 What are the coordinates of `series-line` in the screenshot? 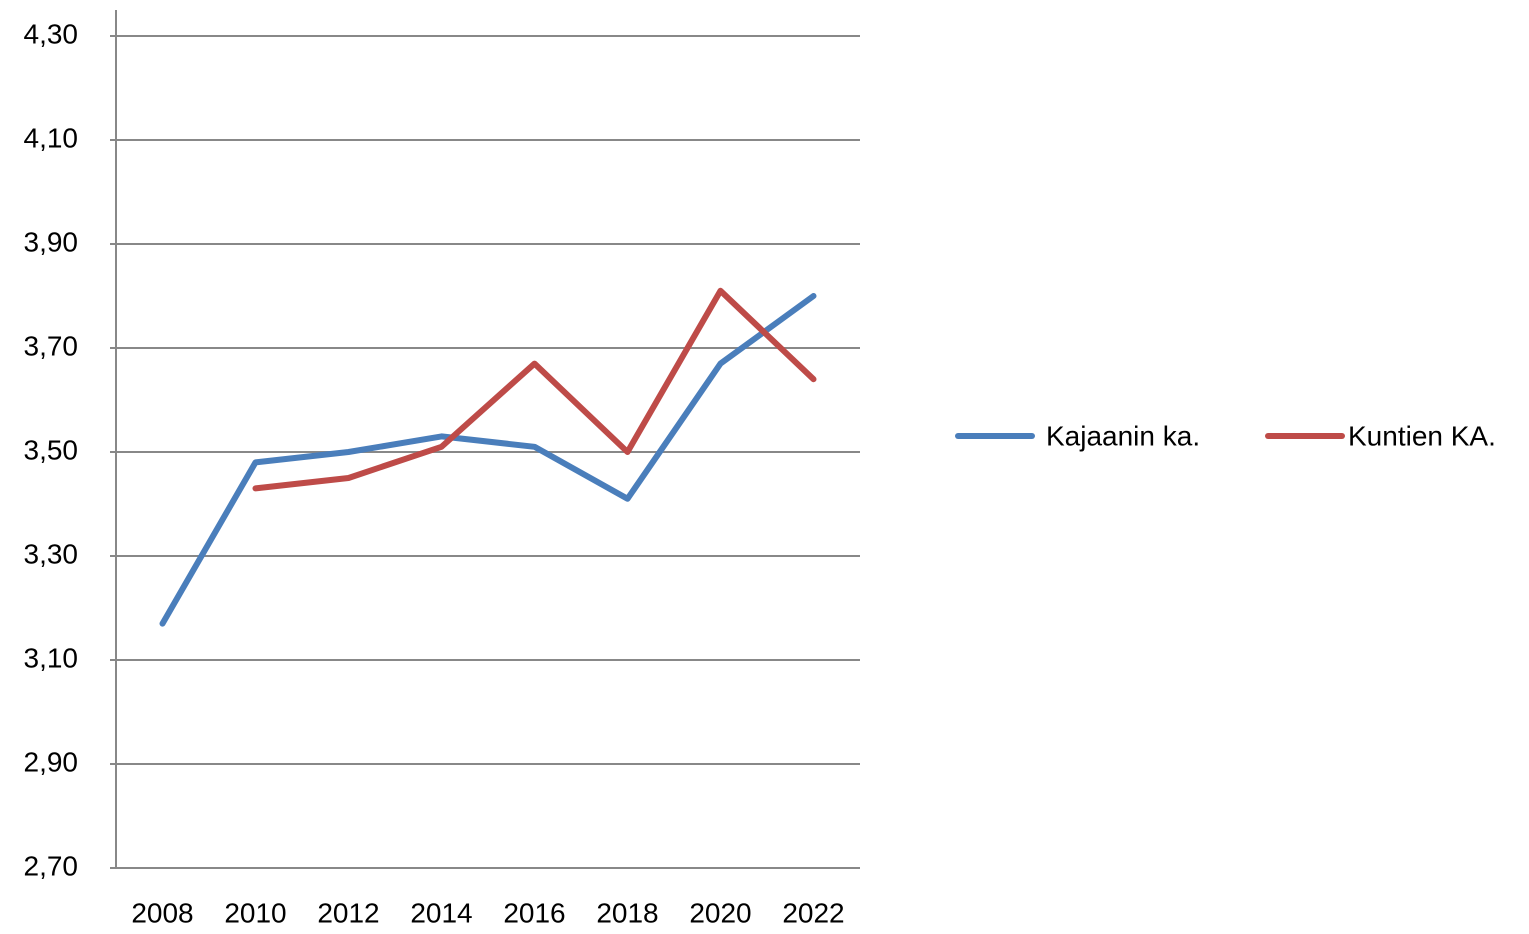 It's located at (534, 389).